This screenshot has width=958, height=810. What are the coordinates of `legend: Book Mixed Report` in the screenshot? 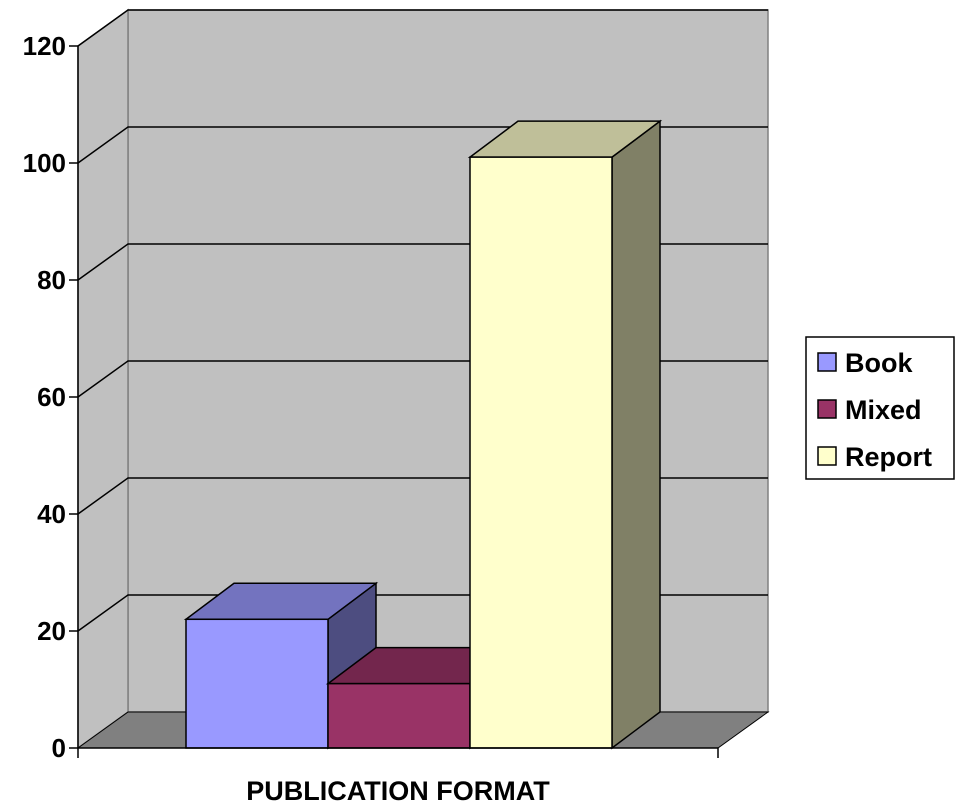 It's located at (880, 408).